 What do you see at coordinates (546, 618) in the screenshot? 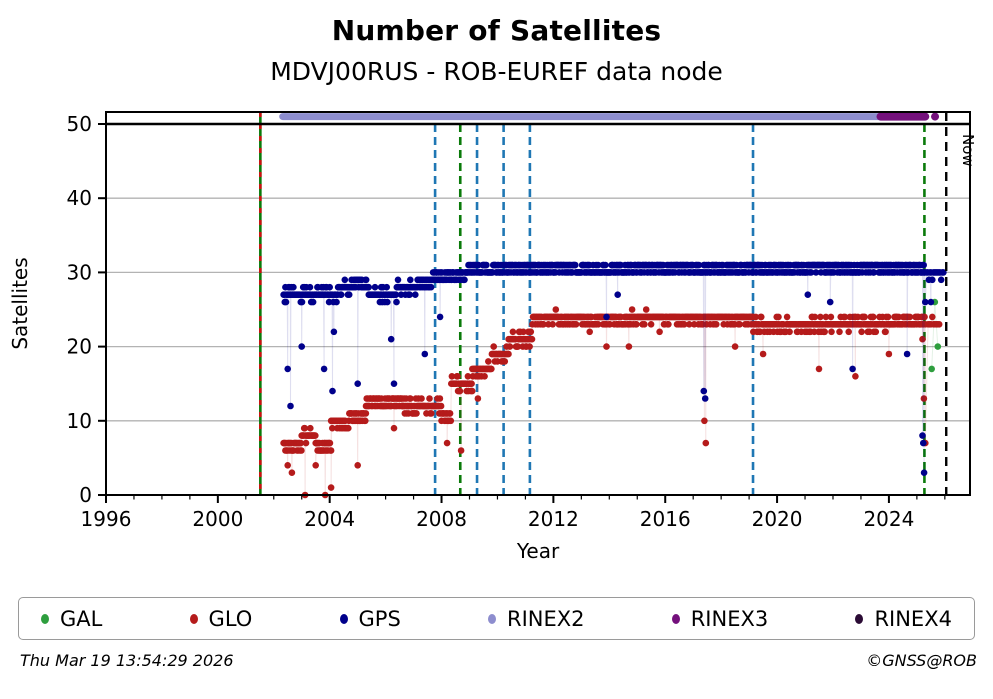
I see `legend-label: RINEX2` at bounding box center [546, 618].